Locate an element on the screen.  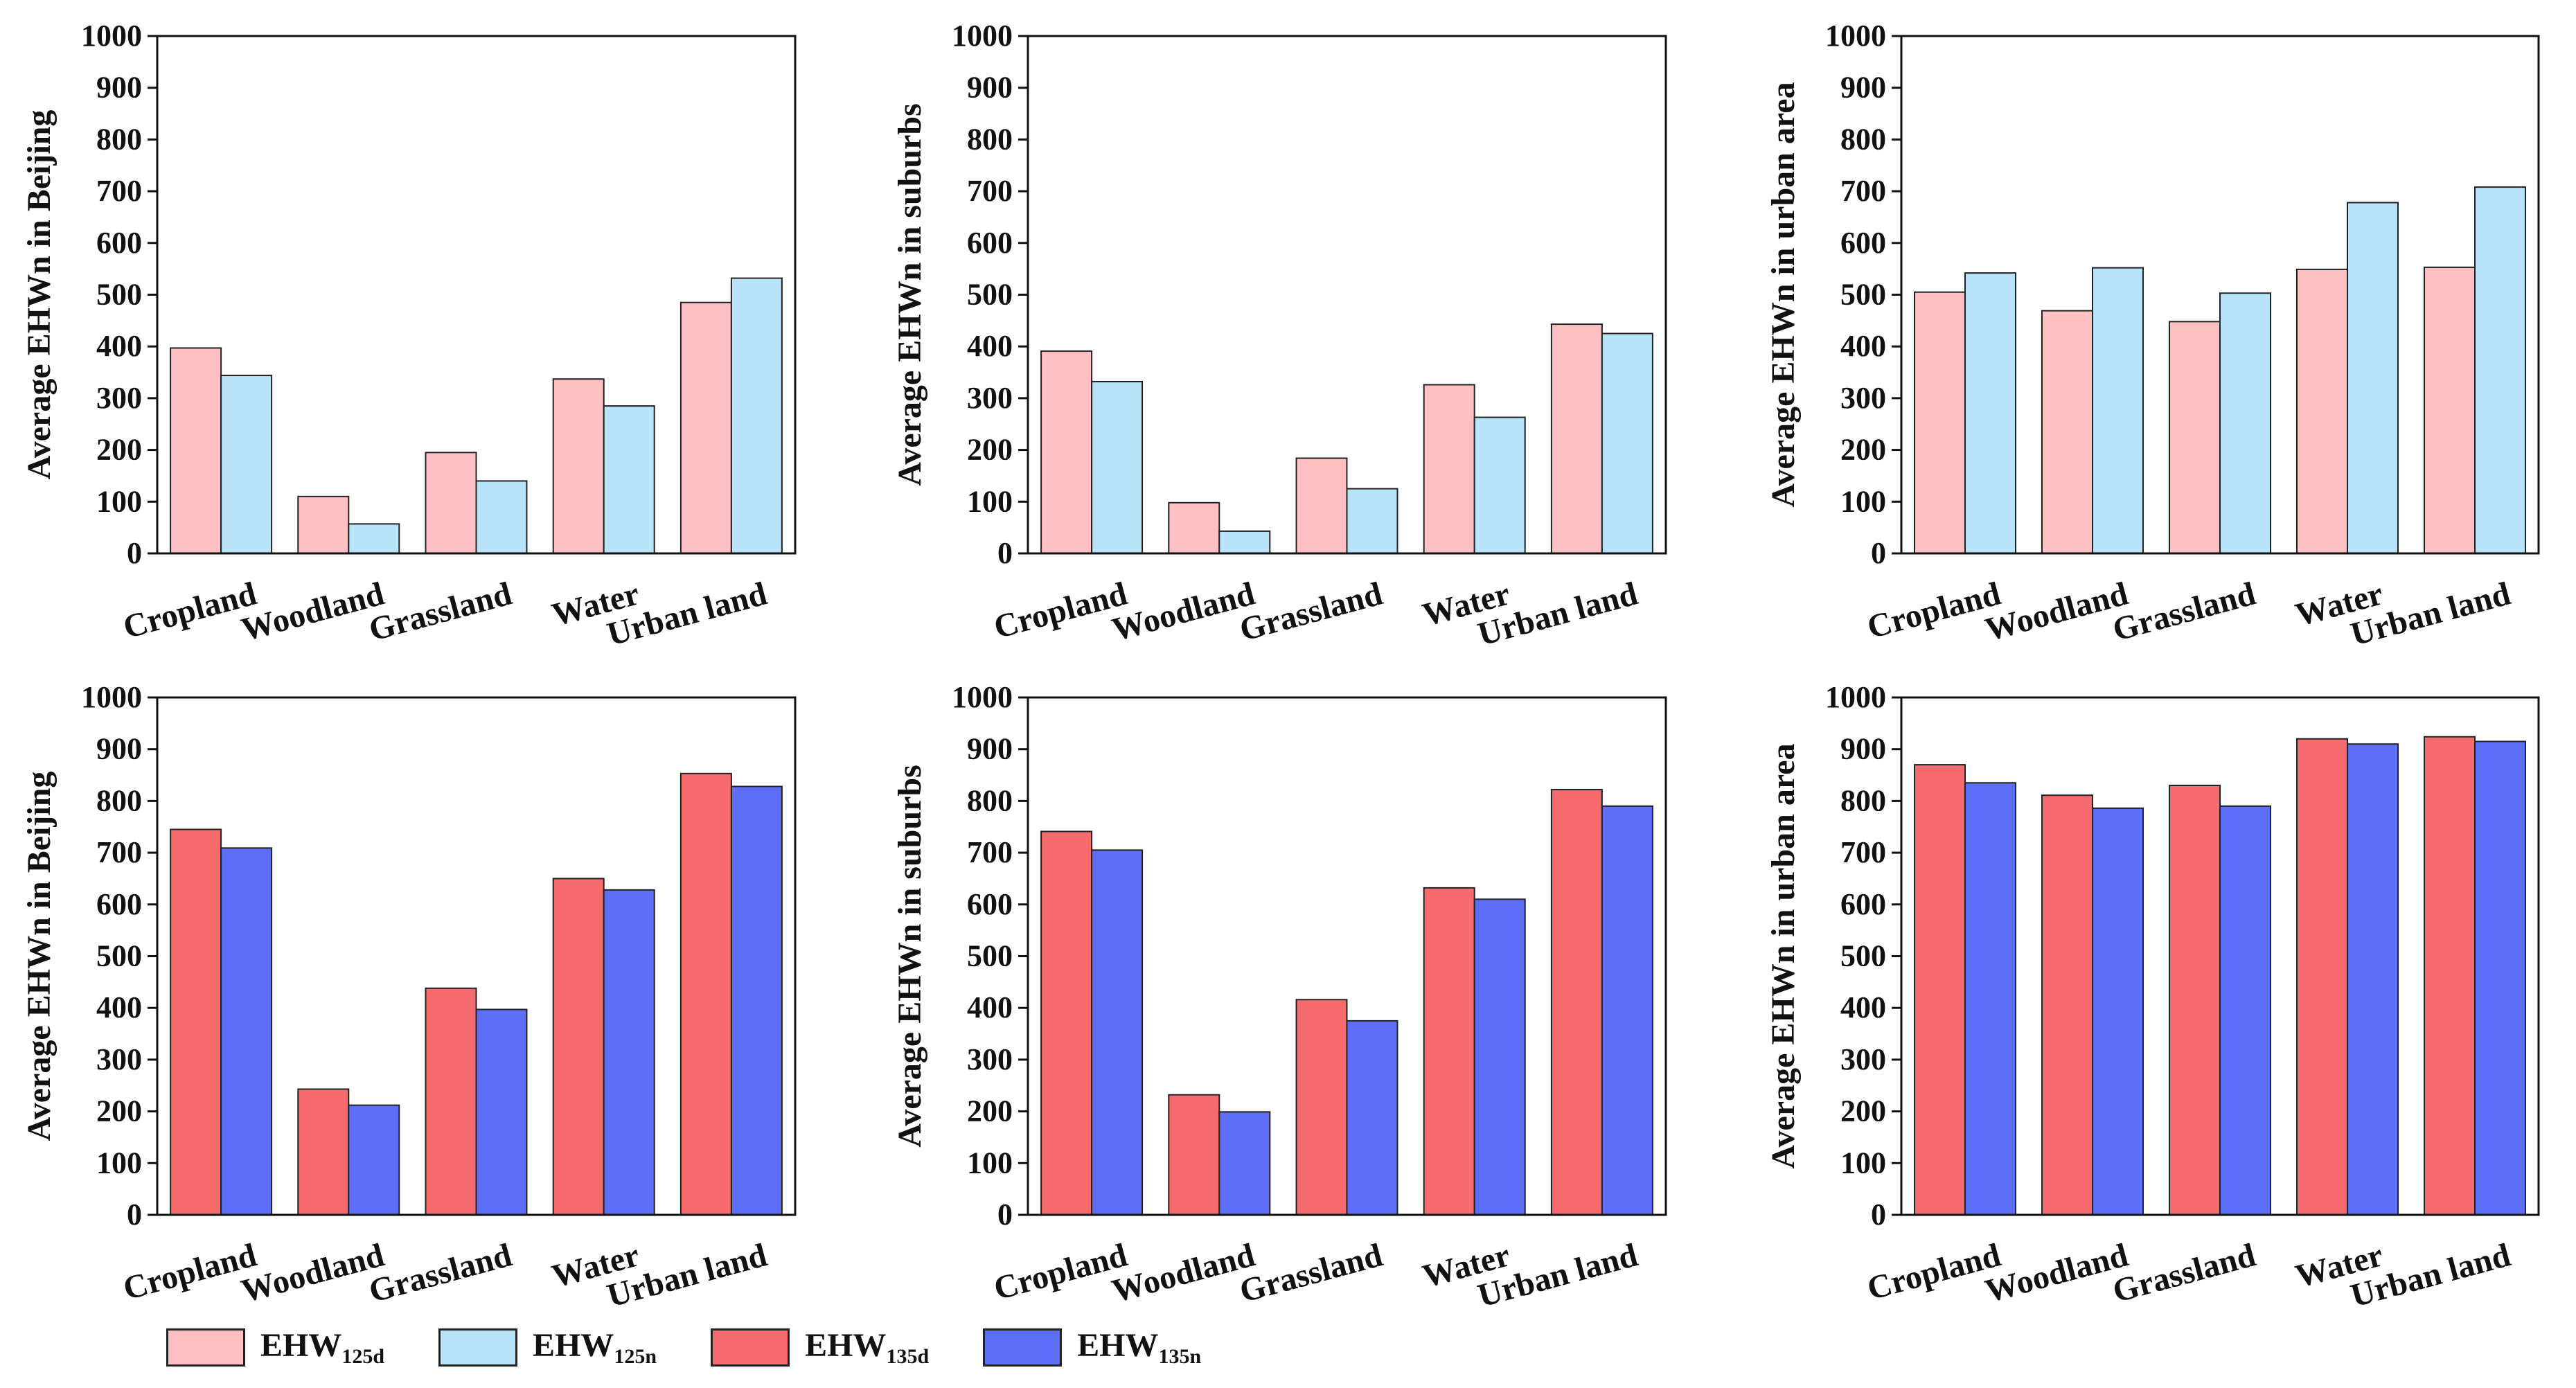
legend-label-ehw135d: EHW135d is located at coordinates (867, 1347).